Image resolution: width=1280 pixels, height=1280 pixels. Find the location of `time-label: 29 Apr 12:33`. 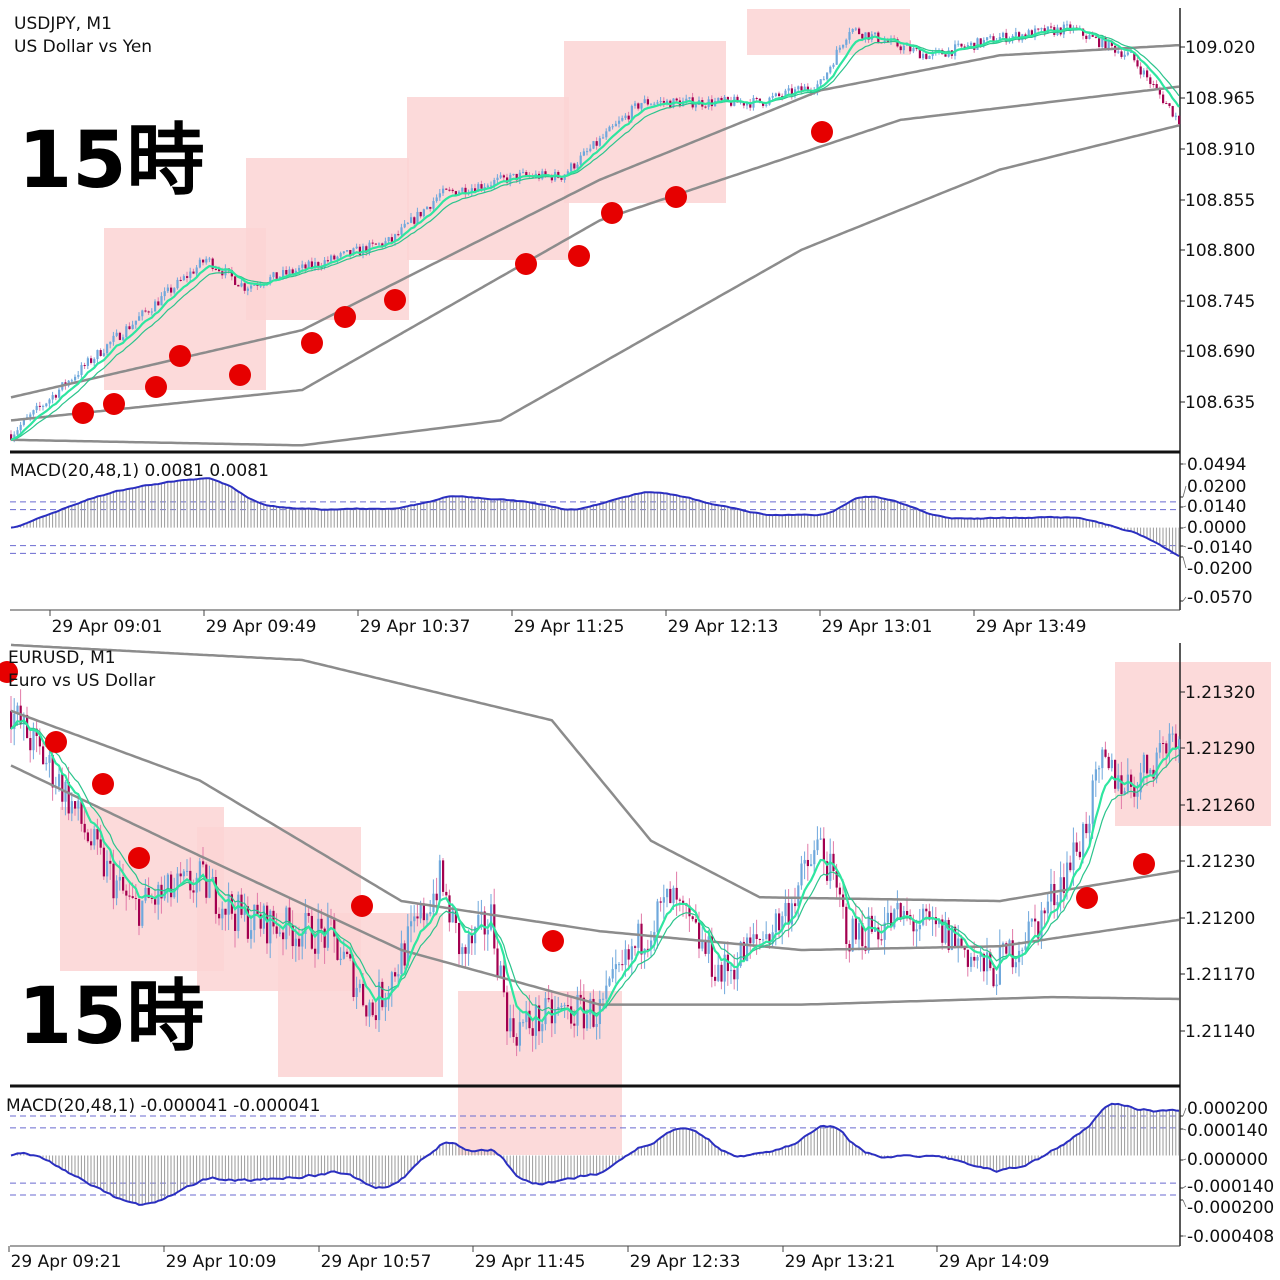

time-label: 29 Apr 12:33 is located at coordinates (685, 1262).